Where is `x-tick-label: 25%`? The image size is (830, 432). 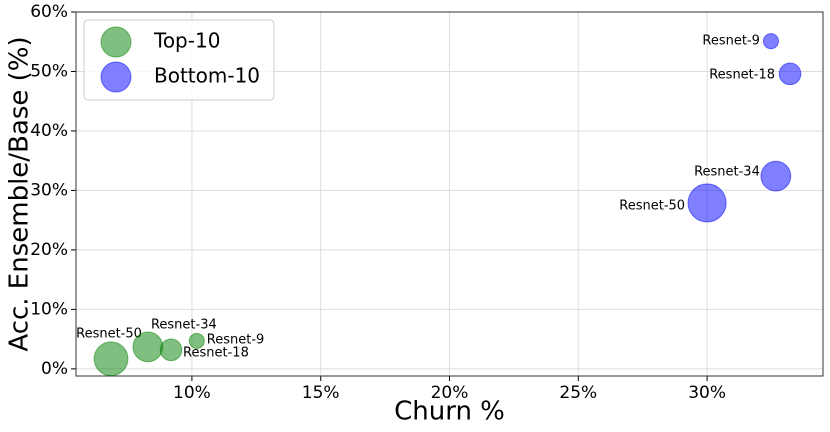 x-tick-label: 25% is located at coordinates (578, 393).